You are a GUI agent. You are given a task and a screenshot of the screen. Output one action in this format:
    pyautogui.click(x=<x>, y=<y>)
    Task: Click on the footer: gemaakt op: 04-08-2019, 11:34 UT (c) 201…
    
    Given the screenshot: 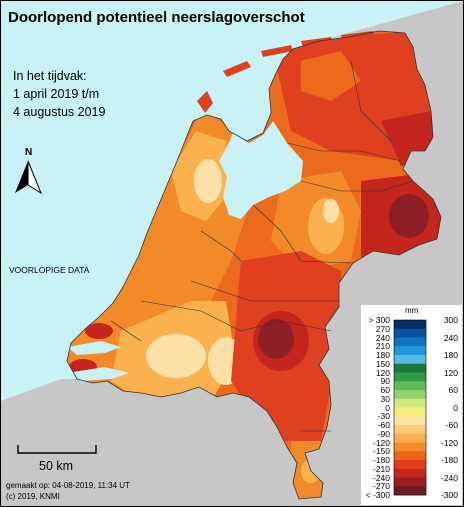 What is the action you would take?
    pyautogui.click(x=68, y=491)
    